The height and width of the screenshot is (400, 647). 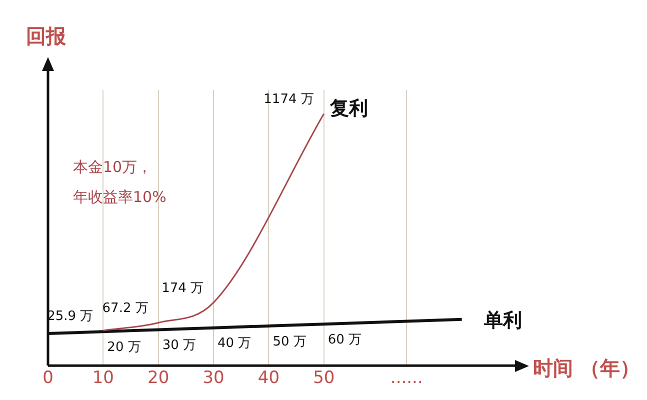 I want to click on x-tick-label: 30, so click(x=213, y=378).